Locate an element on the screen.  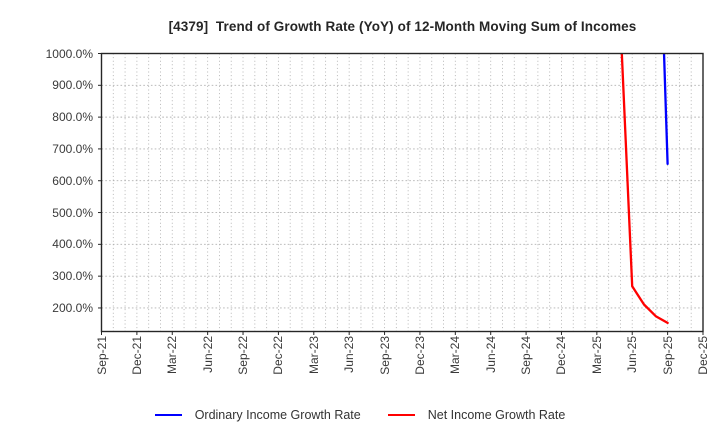
x-tick-label: Jun-22 is located at coordinates (207, 354).